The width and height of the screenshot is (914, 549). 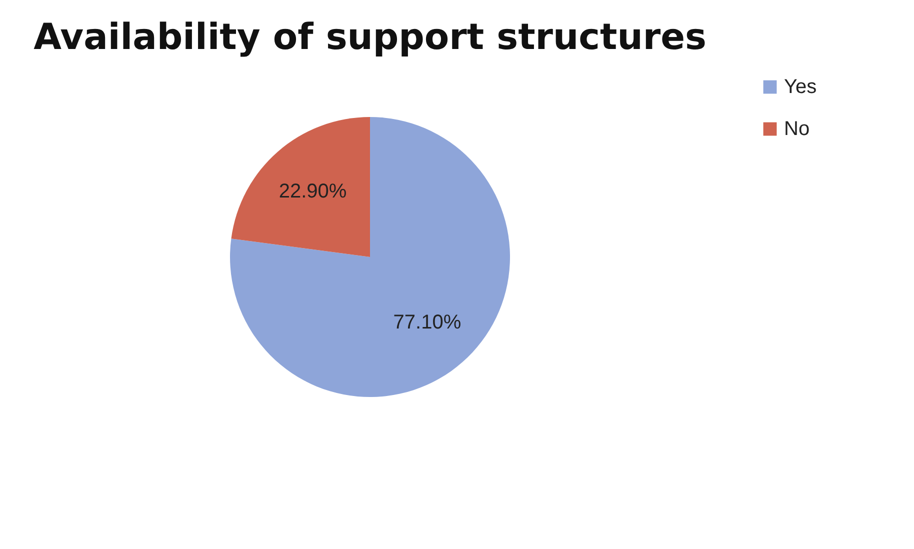 I want to click on pie-slice, so click(x=300, y=187).